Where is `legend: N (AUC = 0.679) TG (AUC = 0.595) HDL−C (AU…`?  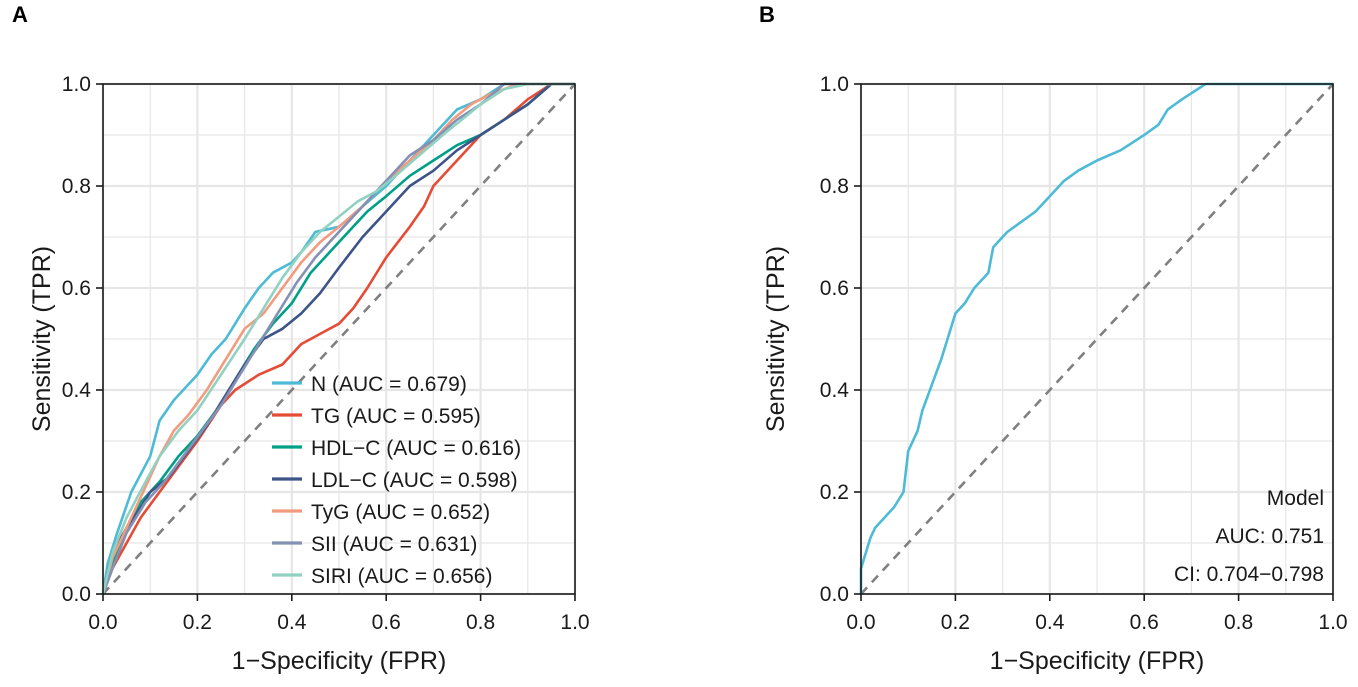
legend: N (AUC = 0.679) TG (AUC = 0.595) HDL−C (AU… is located at coordinates (396, 480).